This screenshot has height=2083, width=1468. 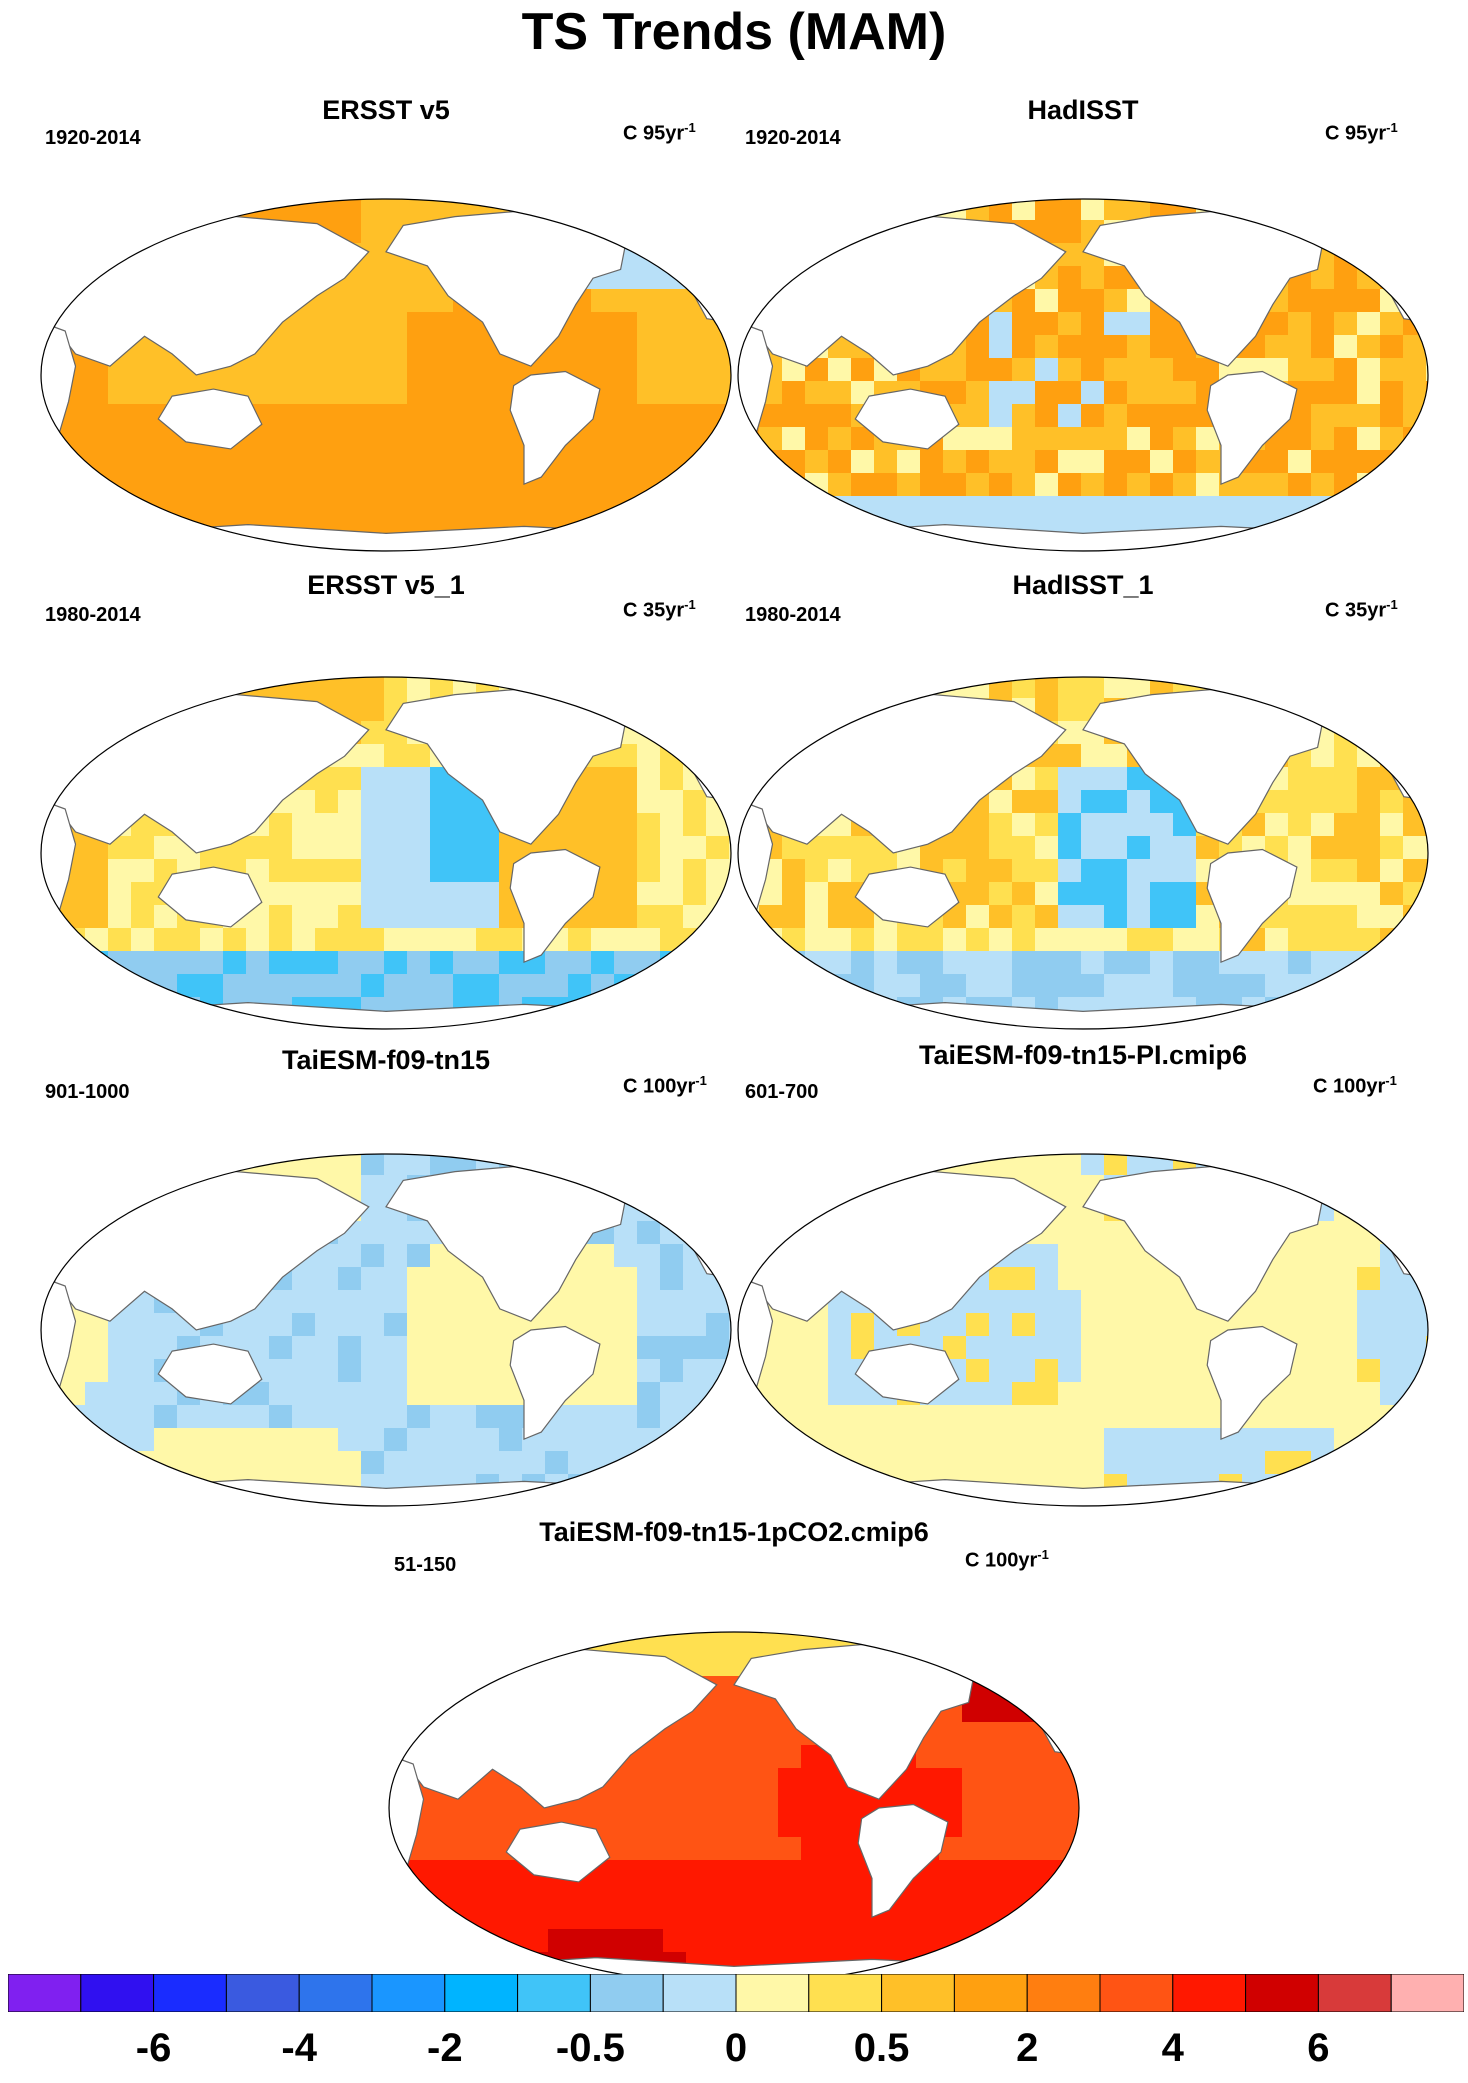 I want to click on map-hadisst, so click(x=1083, y=375).